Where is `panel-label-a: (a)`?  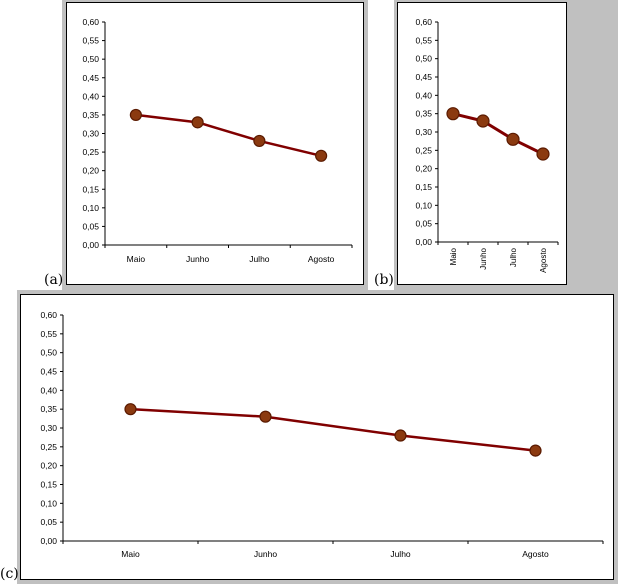 panel-label-a: (a) is located at coordinates (54, 280).